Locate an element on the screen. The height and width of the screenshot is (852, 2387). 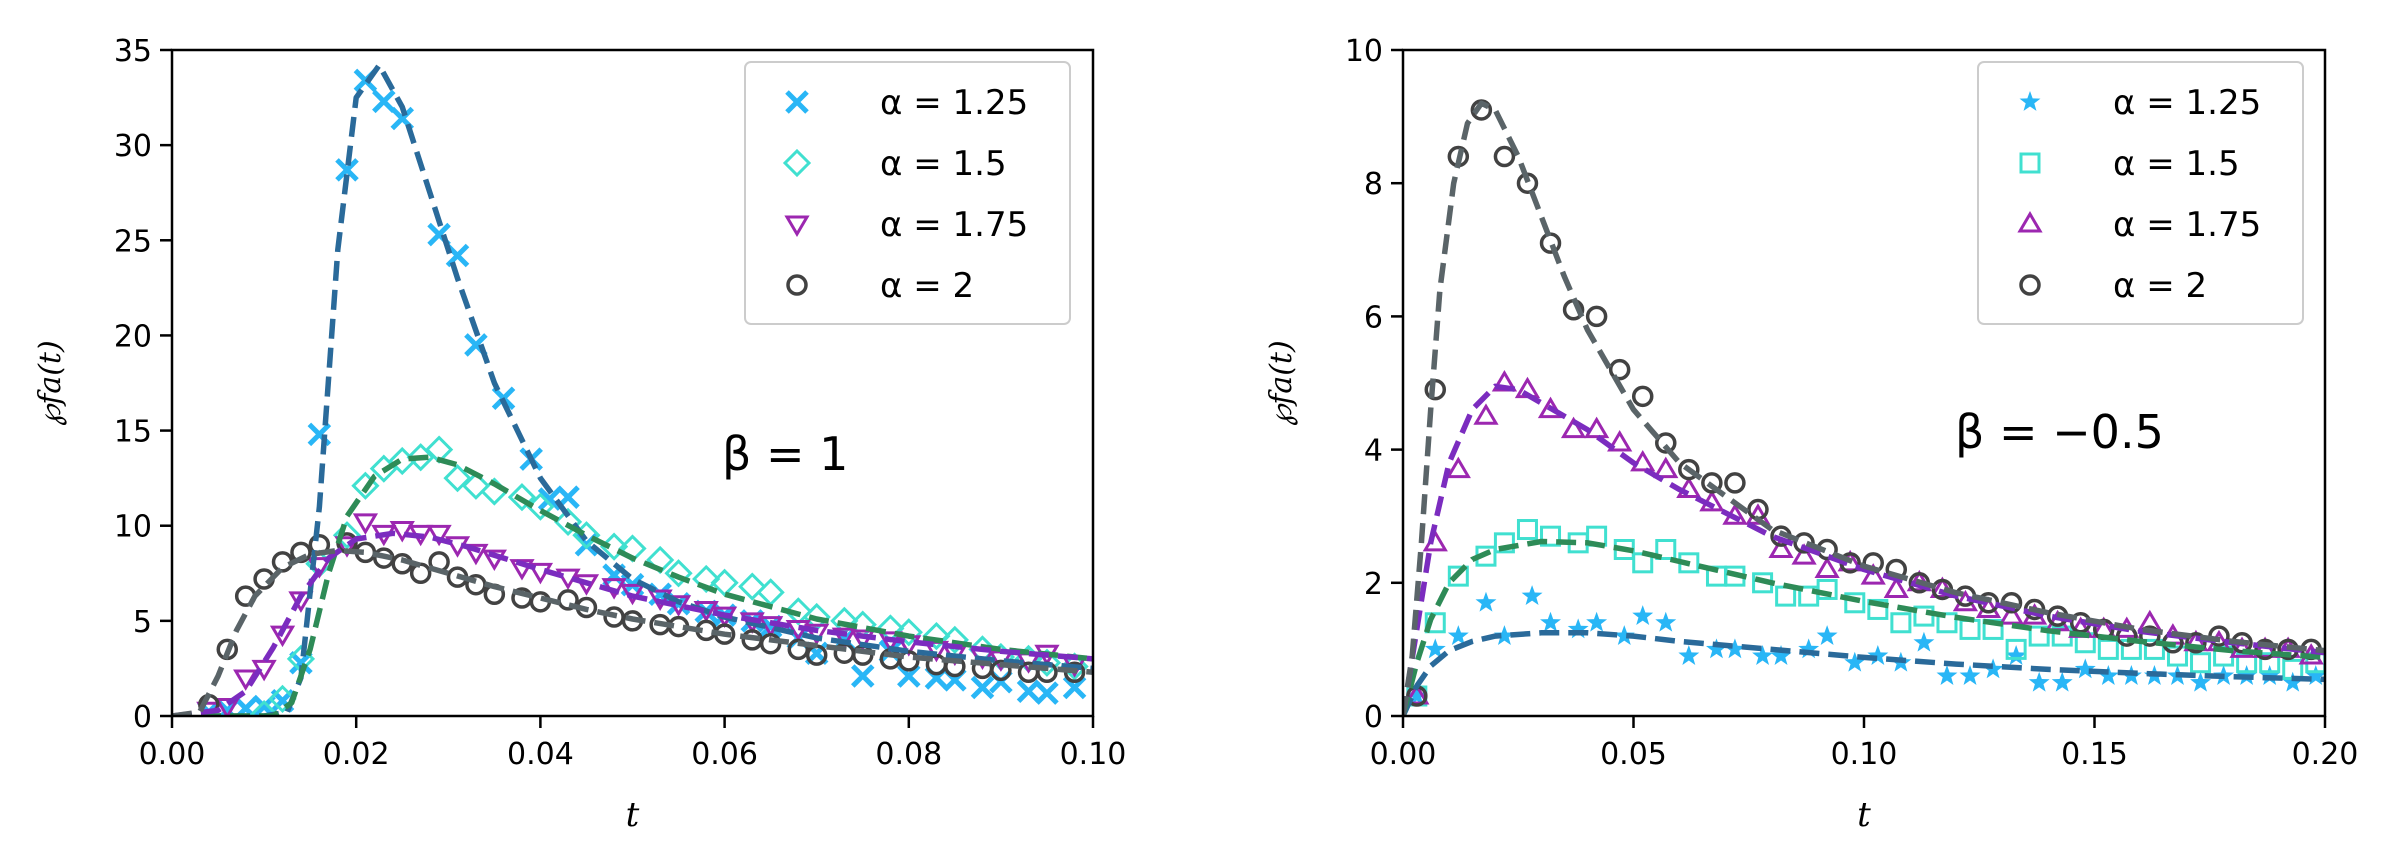
x-tick-label: 0.04 is located at coordinates (540, 754).